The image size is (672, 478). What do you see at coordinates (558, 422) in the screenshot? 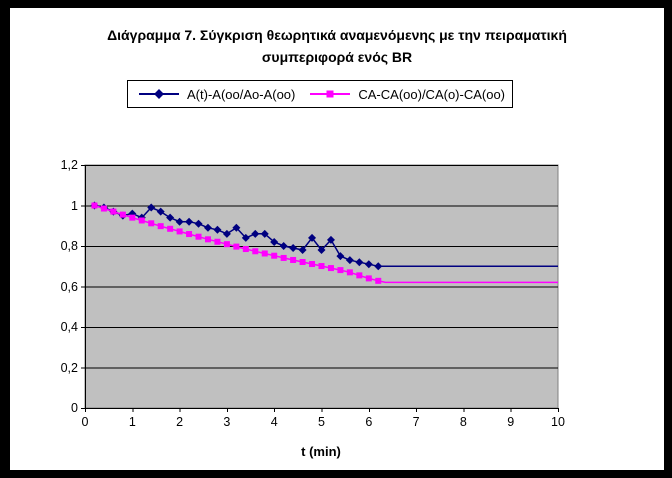
I see `x-tick-label: 10` at bounding box center [558, 422].